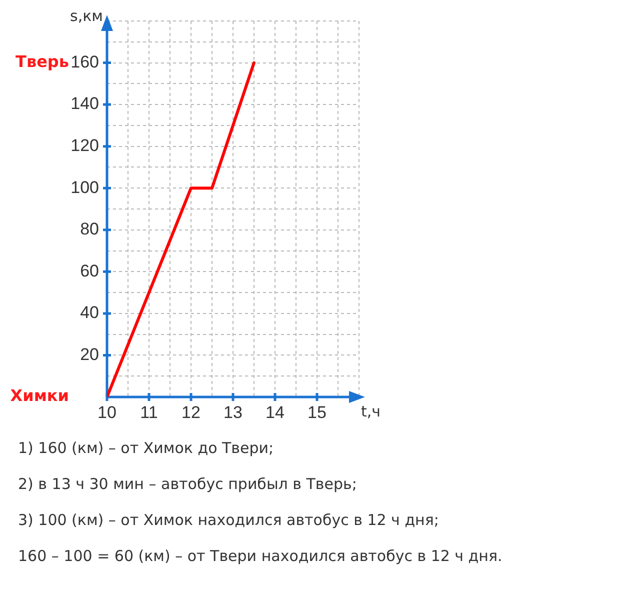  Describe the element at coordinates (191, 412) in the screenshot. I see `x-tick-label: 12` at that location.